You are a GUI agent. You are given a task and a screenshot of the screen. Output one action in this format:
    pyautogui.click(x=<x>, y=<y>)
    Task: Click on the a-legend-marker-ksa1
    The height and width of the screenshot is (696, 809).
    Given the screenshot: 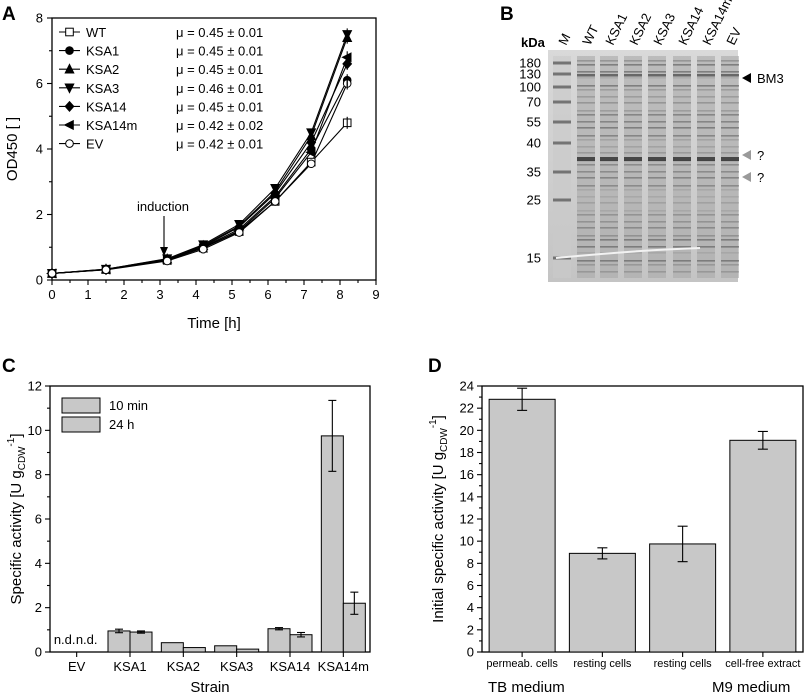 What is the action you would take?
    pyautogui.click(x=69, y=50)
    